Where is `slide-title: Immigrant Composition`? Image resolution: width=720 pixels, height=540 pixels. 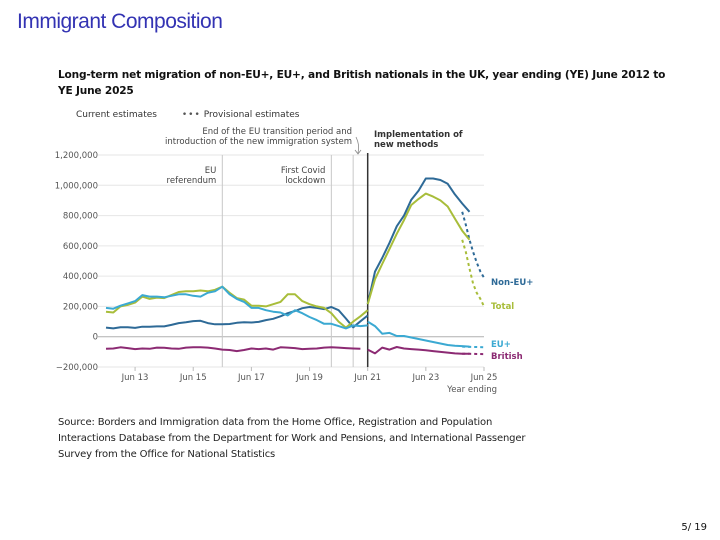
slide-title: Immigrant Composition is located at coordinates (120, 21).